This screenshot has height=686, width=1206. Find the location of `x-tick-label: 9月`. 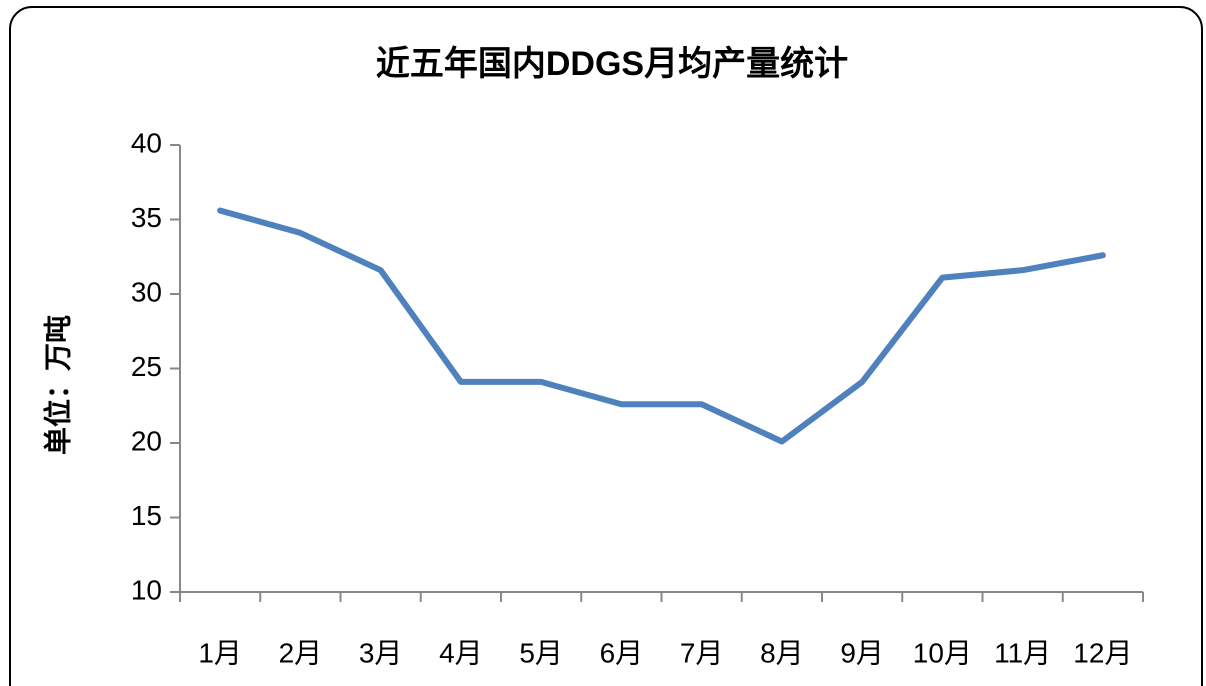

x-tick-label: 9月 is located at coordinates (862, 652).